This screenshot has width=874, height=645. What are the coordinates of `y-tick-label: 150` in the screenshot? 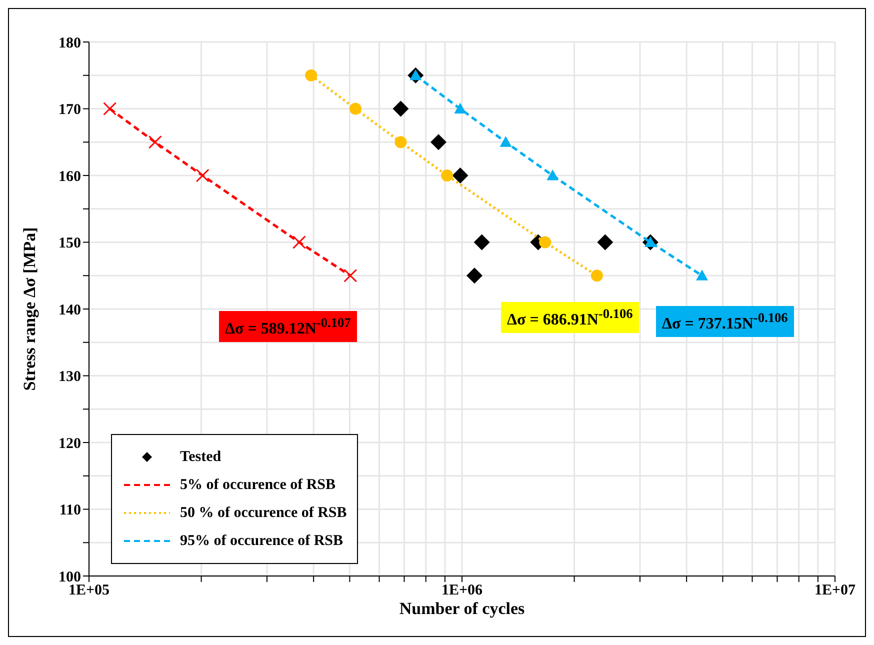 It's located at (69, 244).